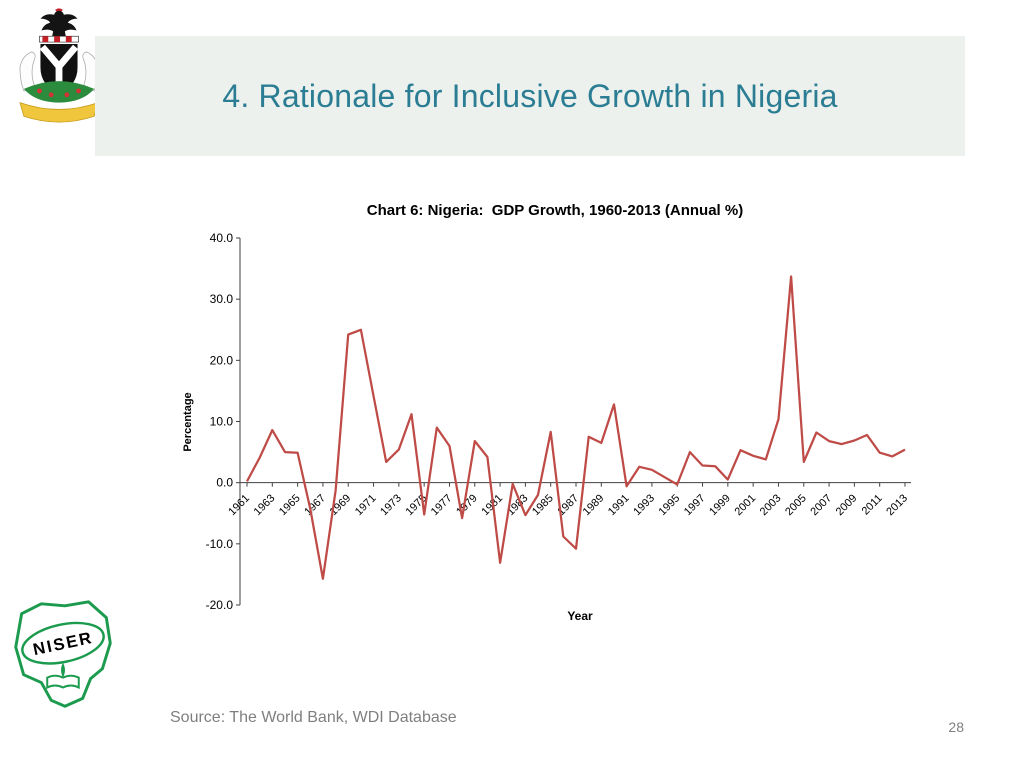 The image size is (1024, 768). What do you see at coordinates (315, 505) in the screenshot?
I see `x-tick-label: 1967` at bounding box center [315, 505].